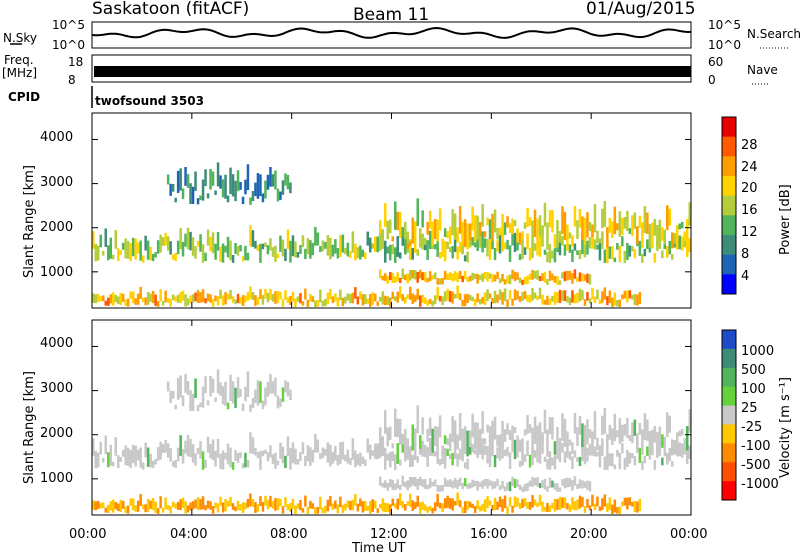 The width and height of the screenshot is (800, 554). What do you see at coordinates (729, 205) in the screenshot?
I see `power-cbar-frame` at bounding box center [729, 205].